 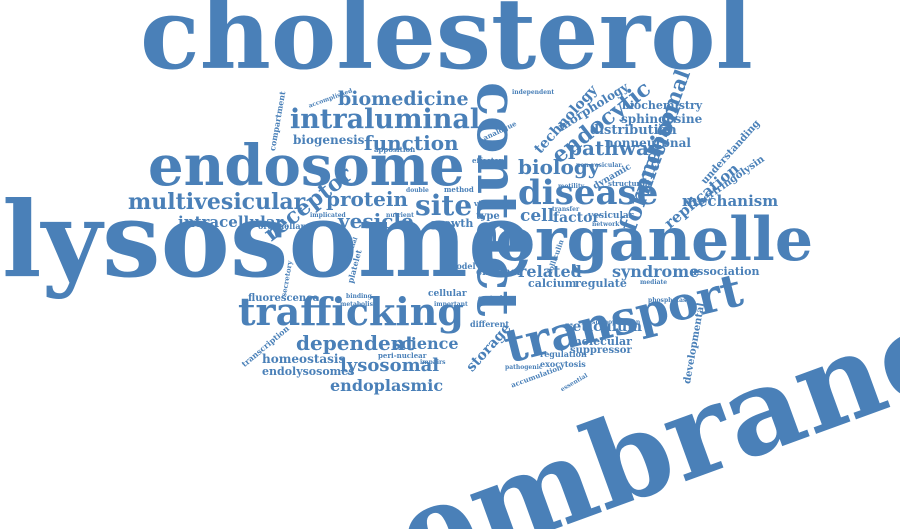 What do you see at coordinates (633, 130) in the screenshot?
I see `word-distribution: distribution` at bounding box center [633, 130].